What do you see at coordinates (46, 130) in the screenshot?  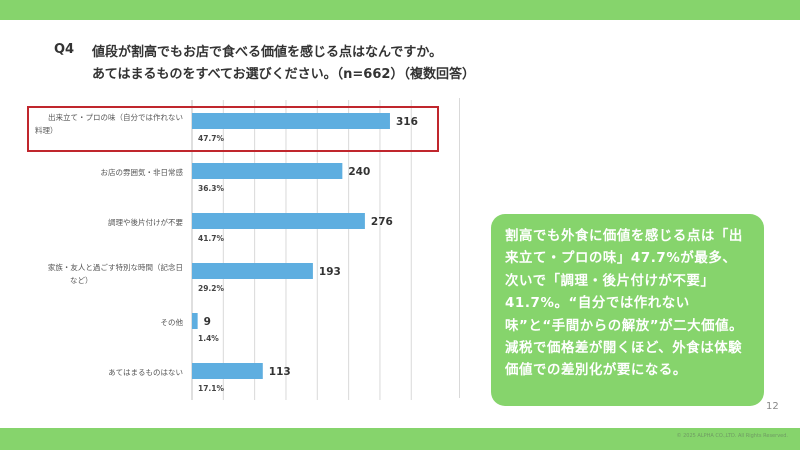 I see `category-label: 料理）` at bounding box center [46, 130].